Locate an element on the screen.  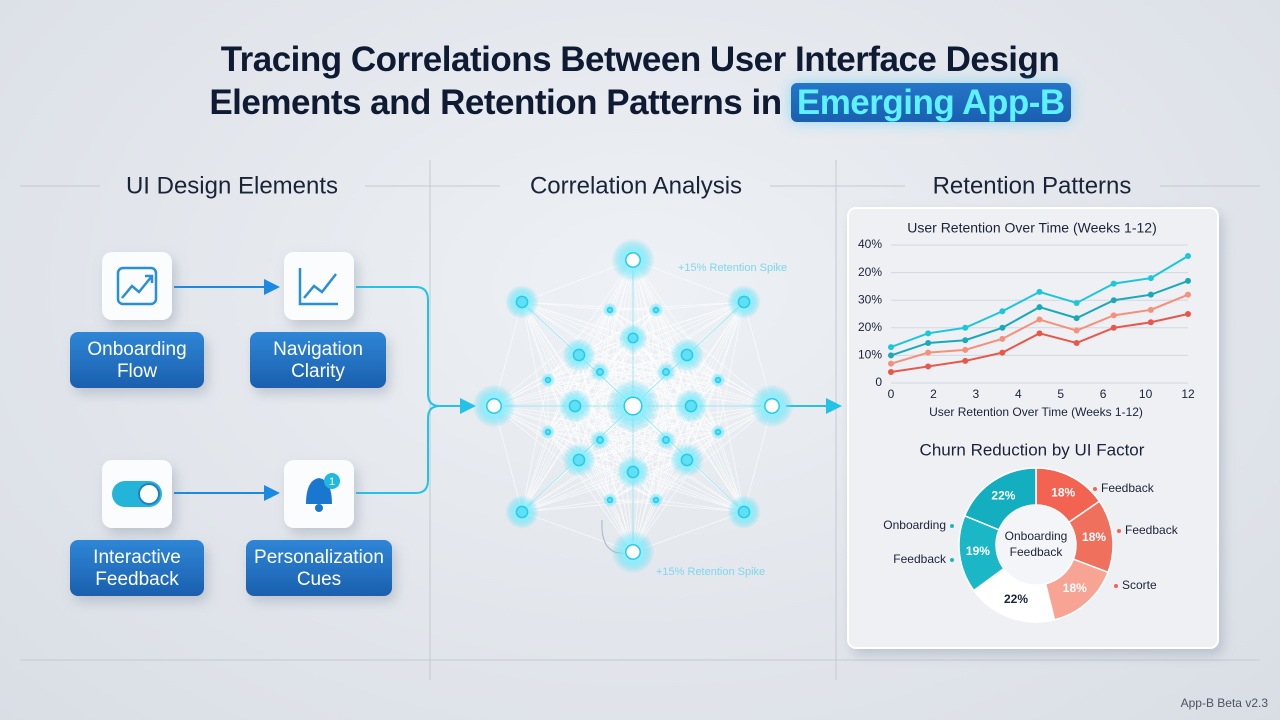
element-label: Clarity is located at coordinates (318, 371).